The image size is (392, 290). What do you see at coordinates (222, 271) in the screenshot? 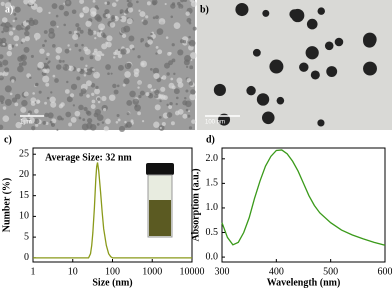
I see `x-tick-label: 300` at bounding box center [222, 271].